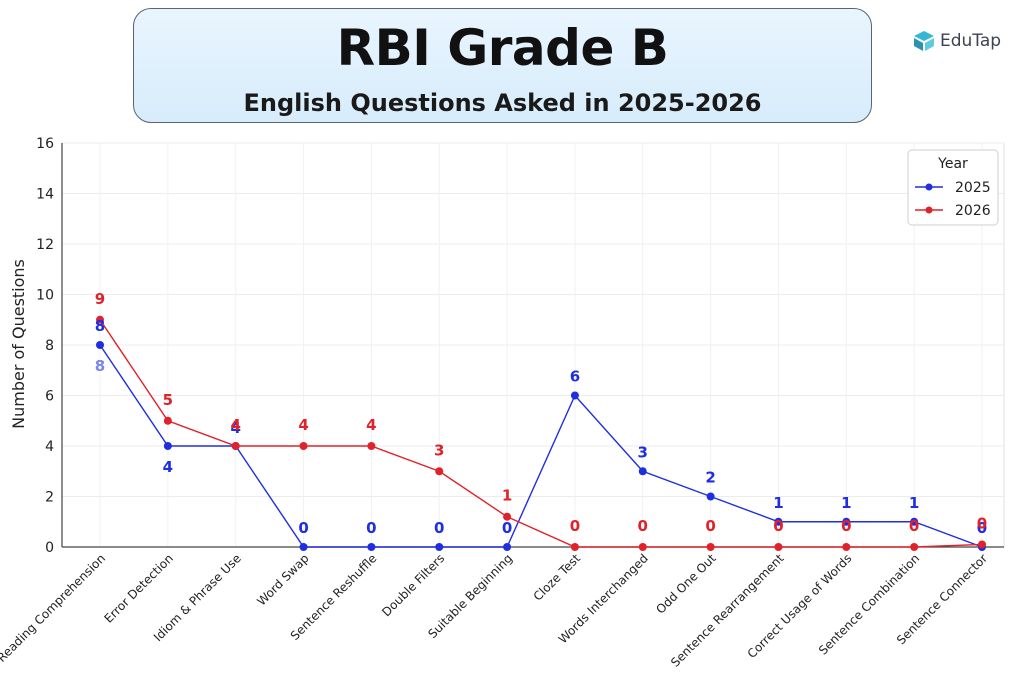  What do you see at coordinates (49, 346) in the screenshot?
I see `y-tick-label: 8` at bounding box center [49, 346].